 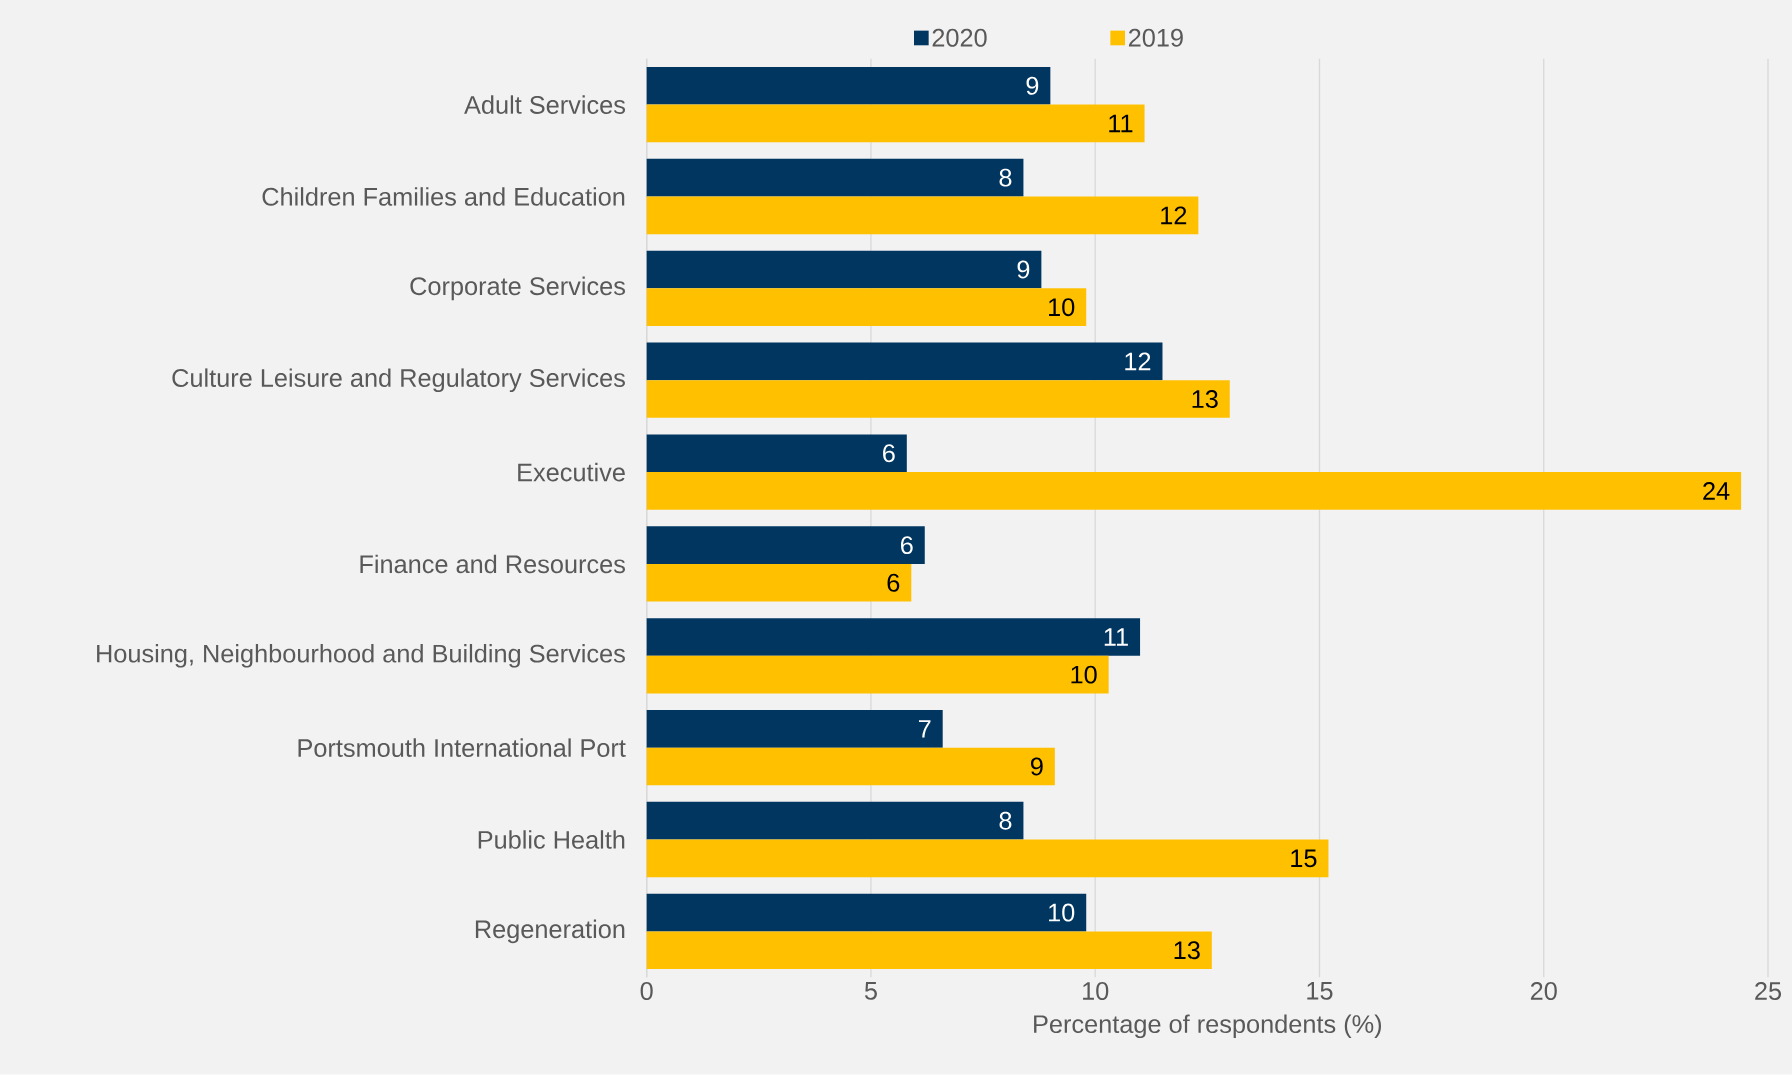 What do you see at coordinates (1768, 991) in the screenshot?
I see `x-tick-label: 25` at bounding box center [1768, 991].